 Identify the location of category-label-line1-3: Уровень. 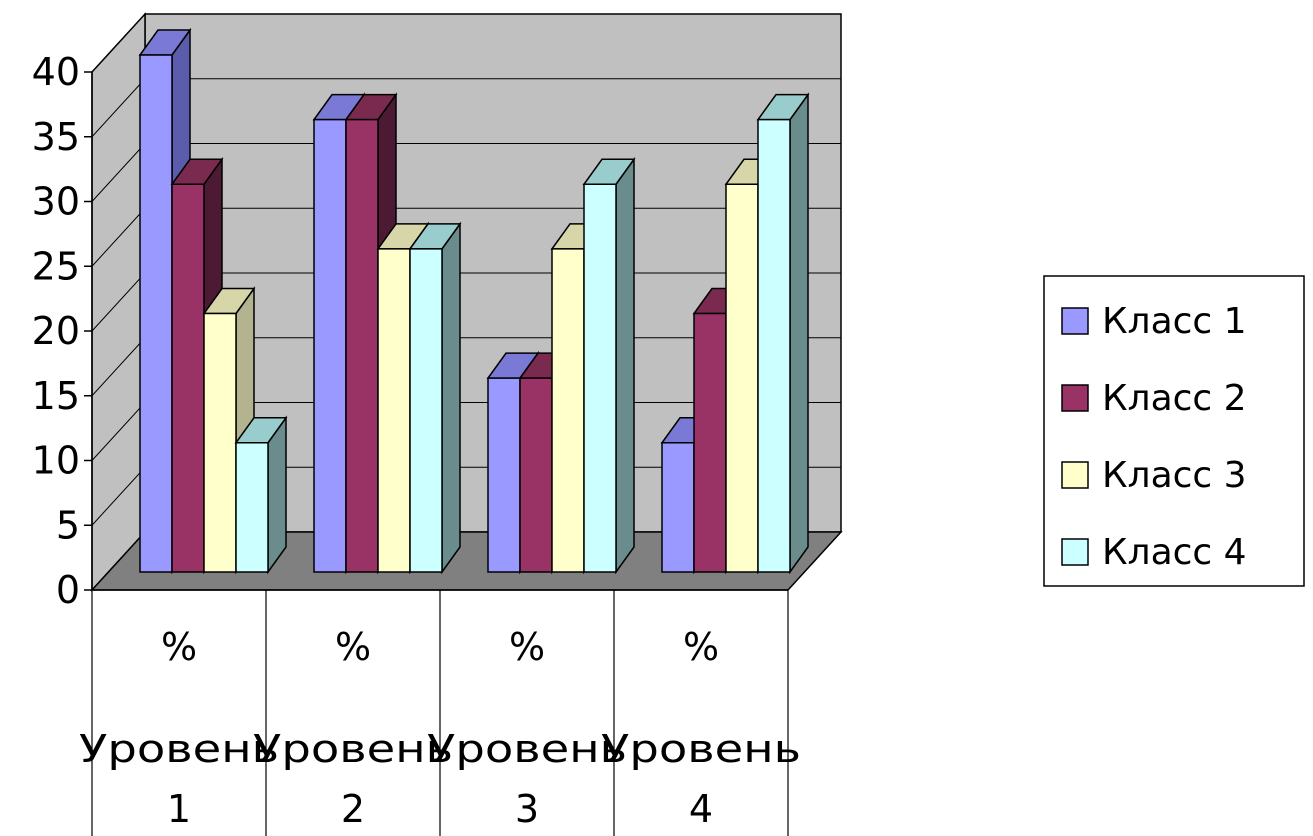
(527, 749).